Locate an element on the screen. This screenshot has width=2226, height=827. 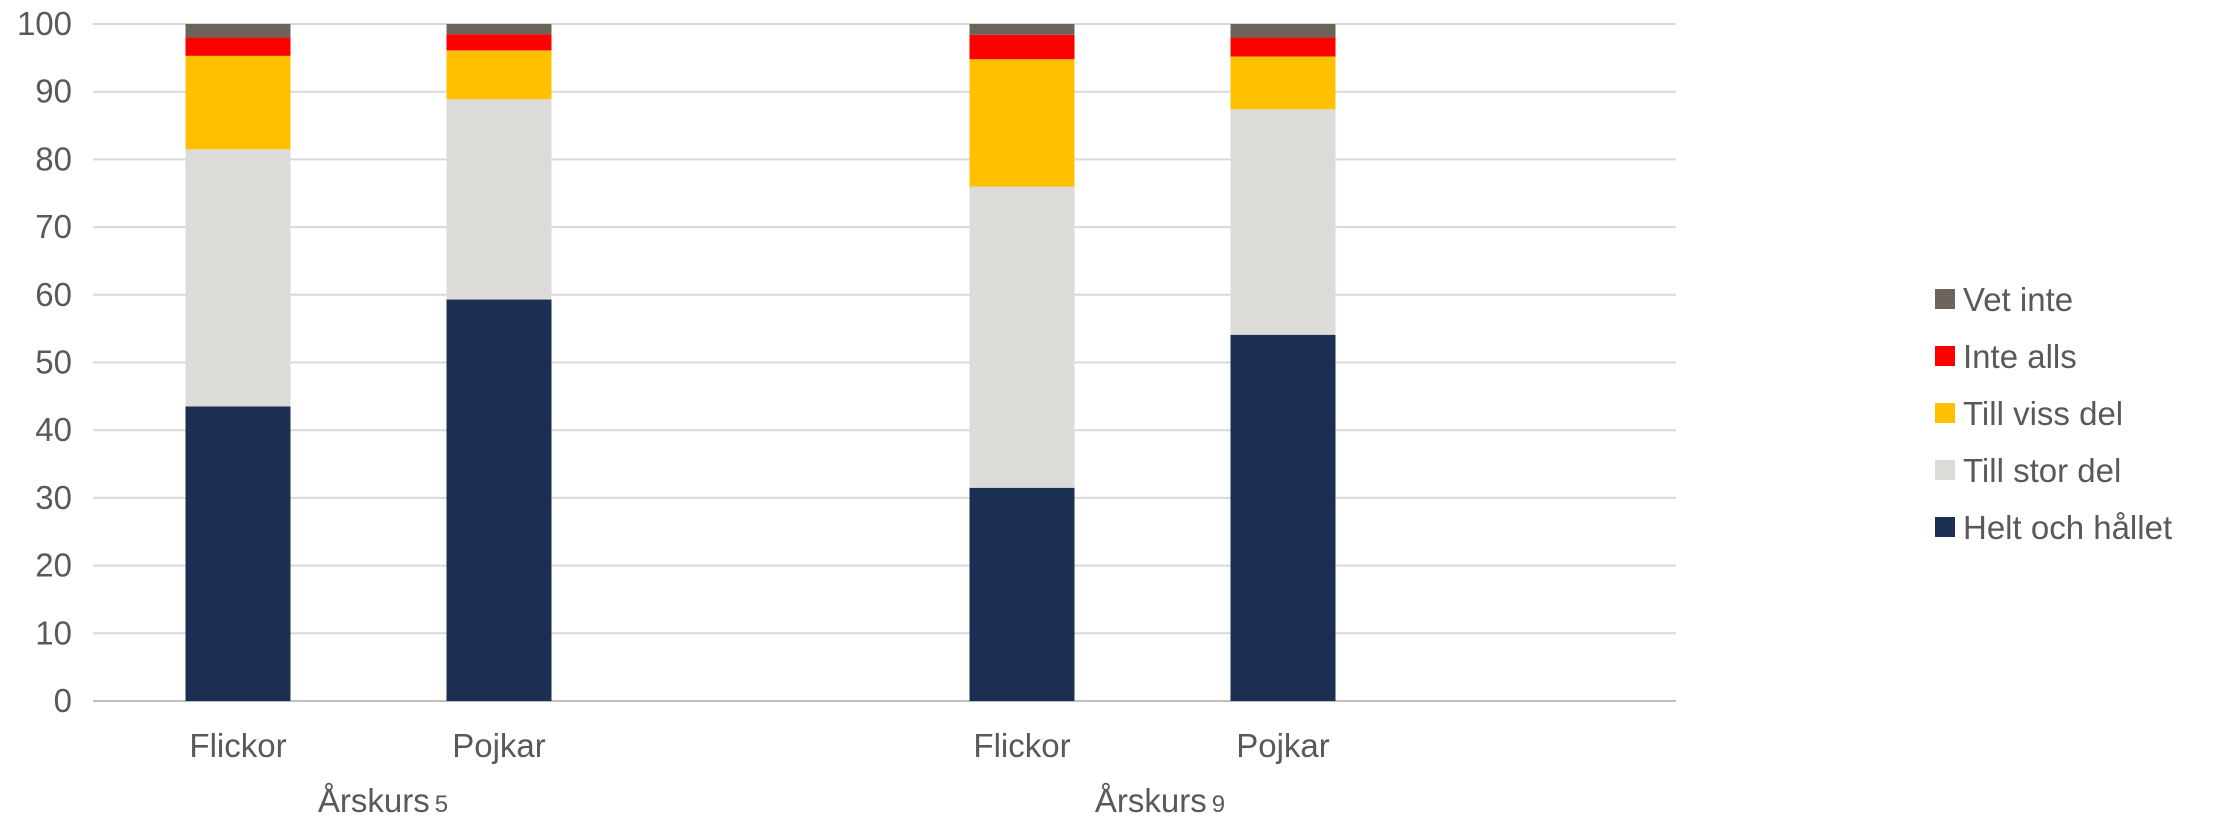
legend-label: Helt och hållet is located at coordinates (2067, 527).